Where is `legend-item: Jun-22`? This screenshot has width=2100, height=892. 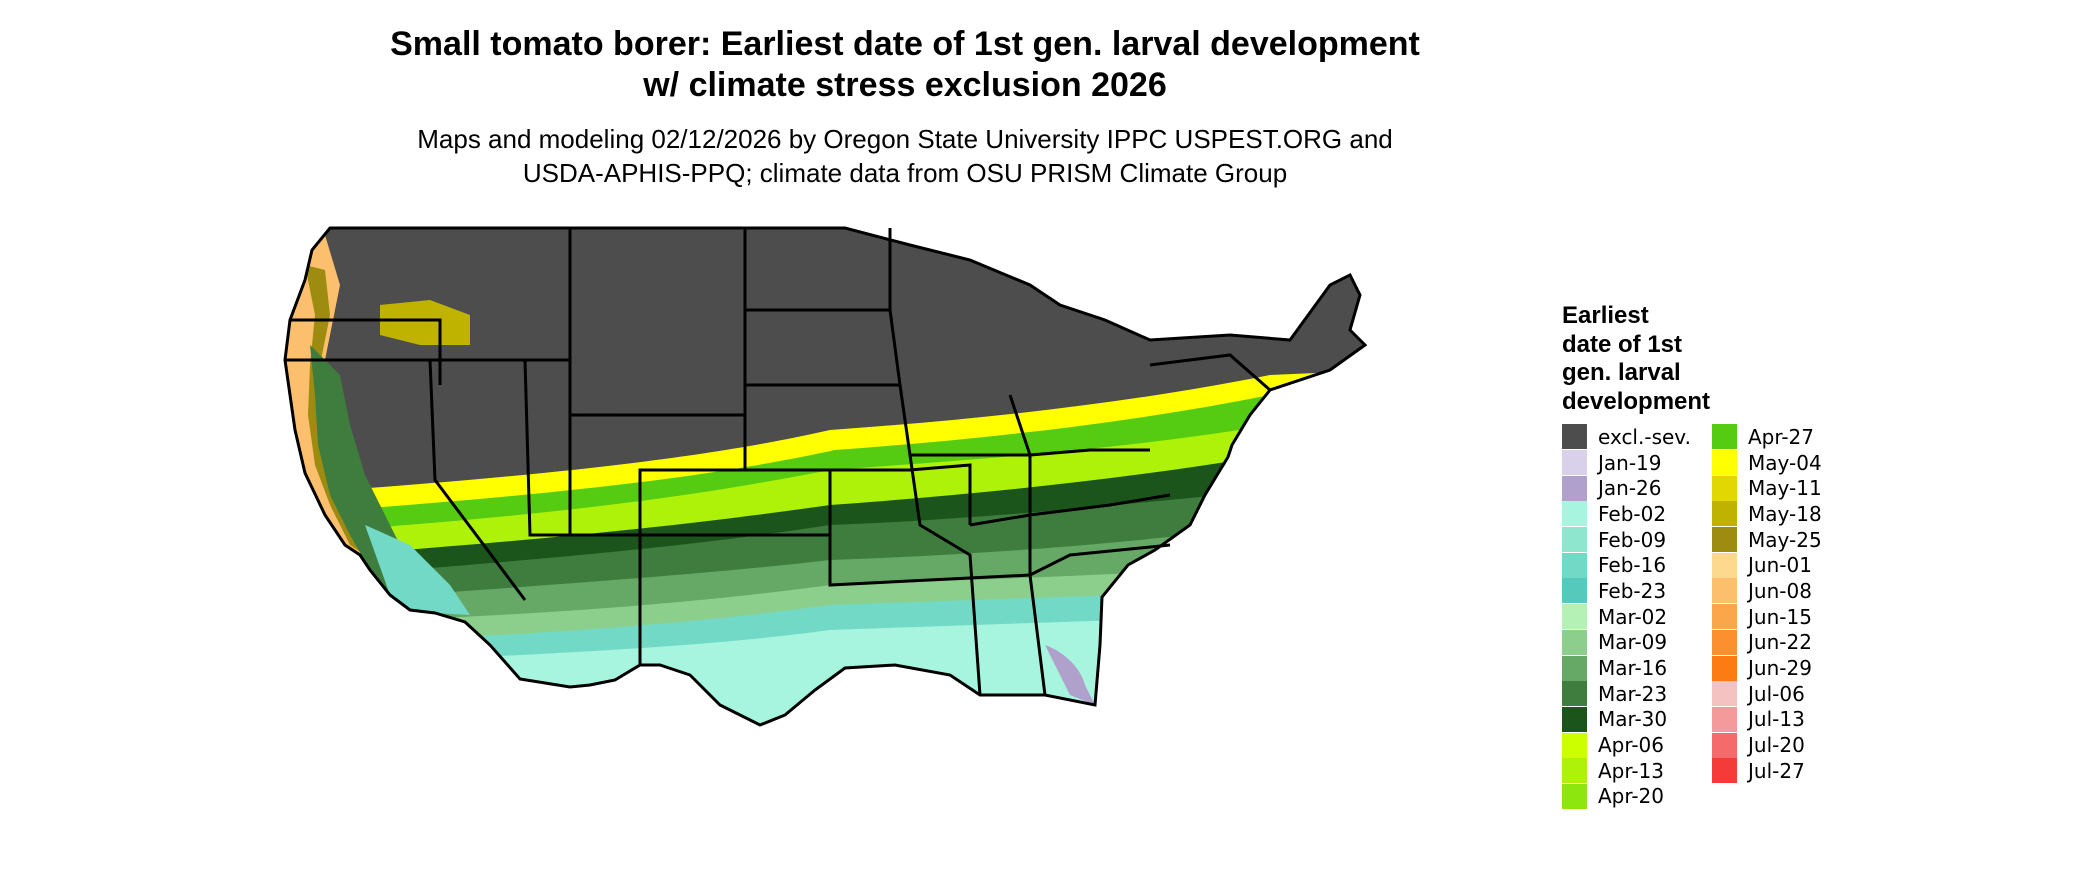 legend-item: Jun-22 is located at coordinates (1780, 642).